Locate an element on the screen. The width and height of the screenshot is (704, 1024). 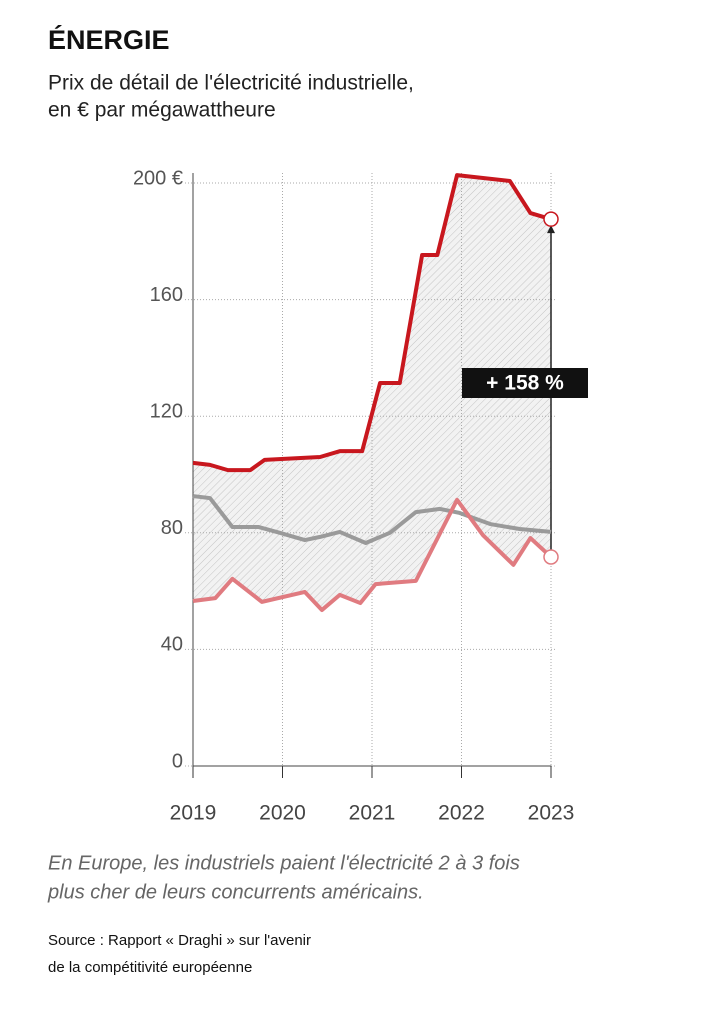
source: Source : Rapport « Draghi » sur l'avenir is located at coordinates (179, 940).